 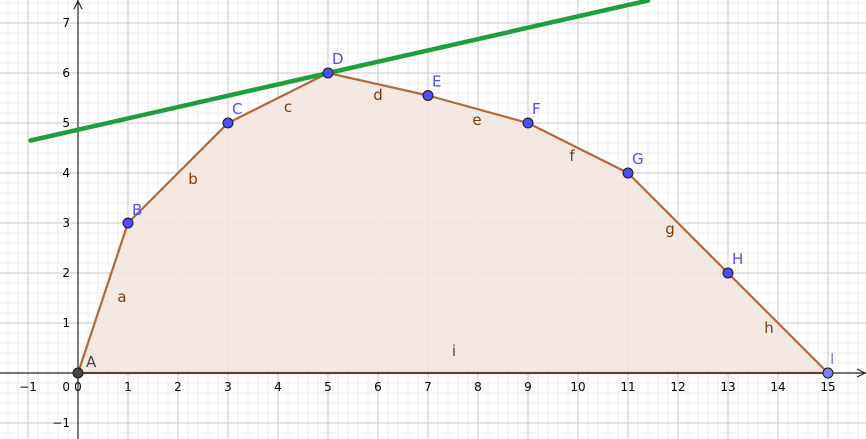 I want to click on point-C, so click(x=228, y=123).